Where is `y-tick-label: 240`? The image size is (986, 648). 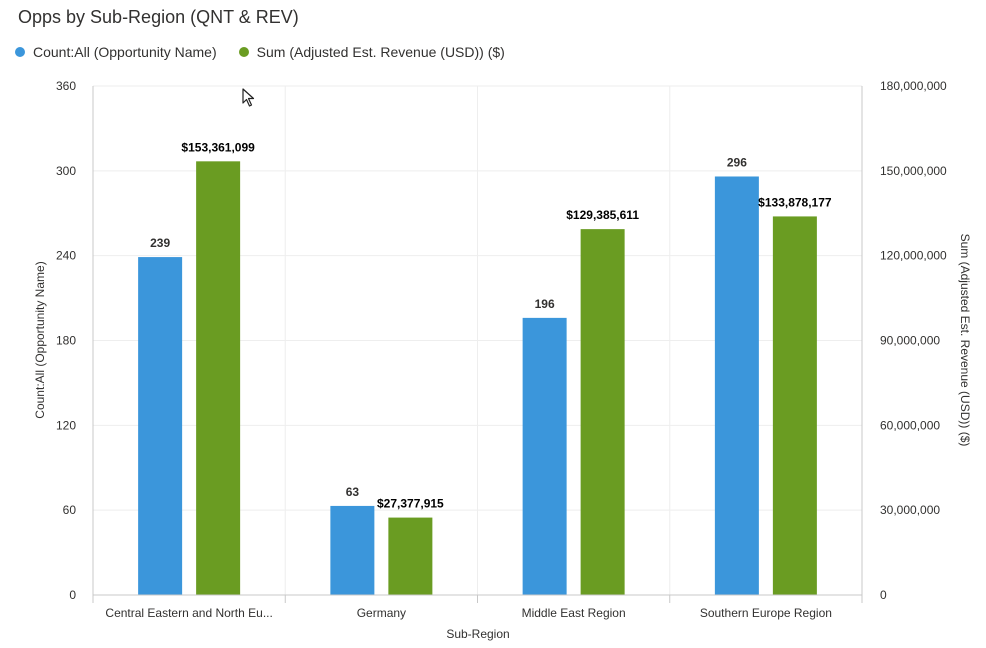
y-tick-label: 240 is located at coordinates (66, 256).